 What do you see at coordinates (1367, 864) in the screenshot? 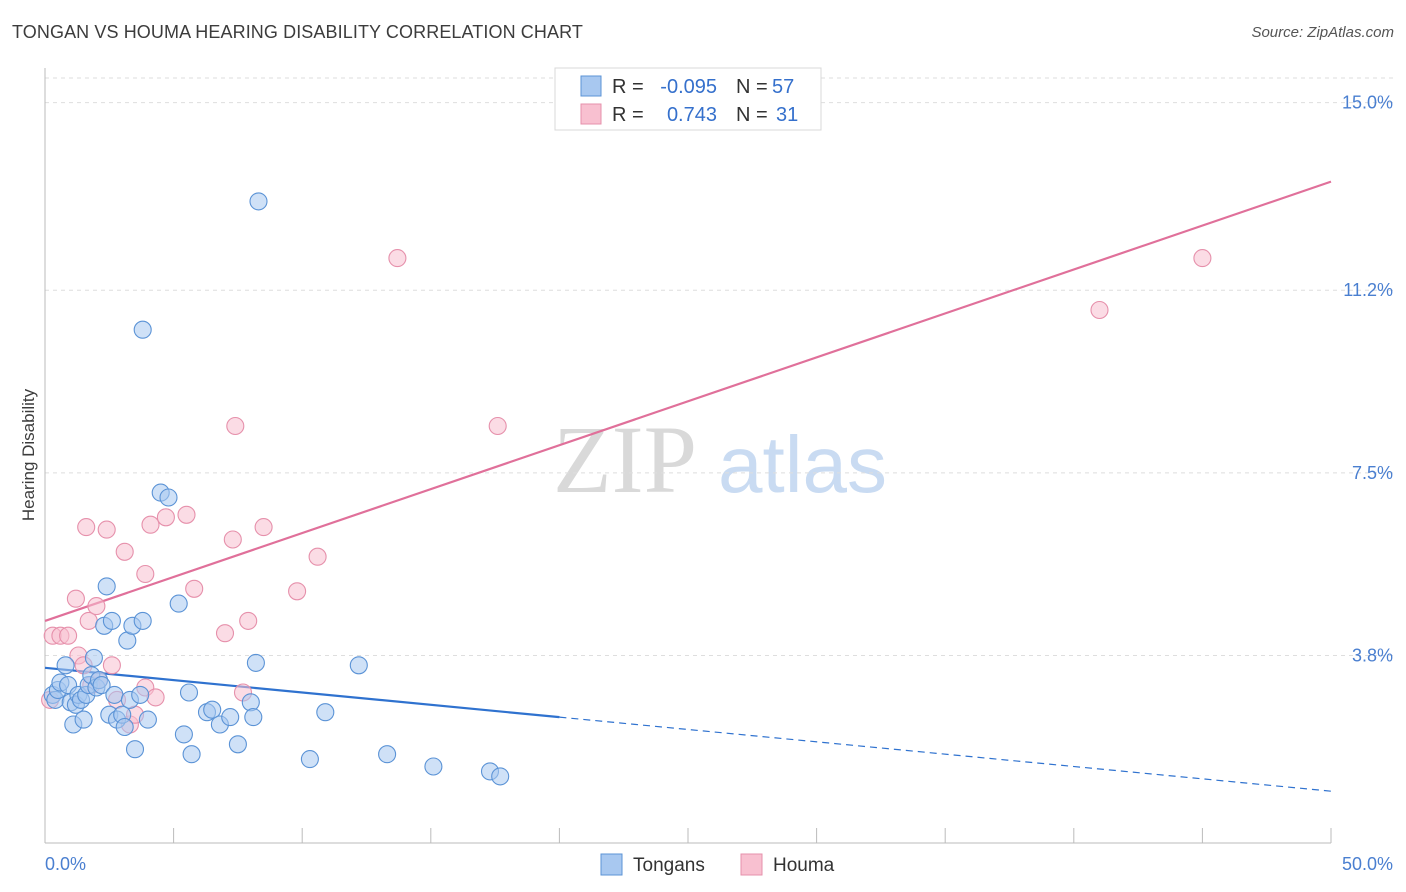
I see `x-tick-label: 50.0%` at bounding box center [1367, 864].